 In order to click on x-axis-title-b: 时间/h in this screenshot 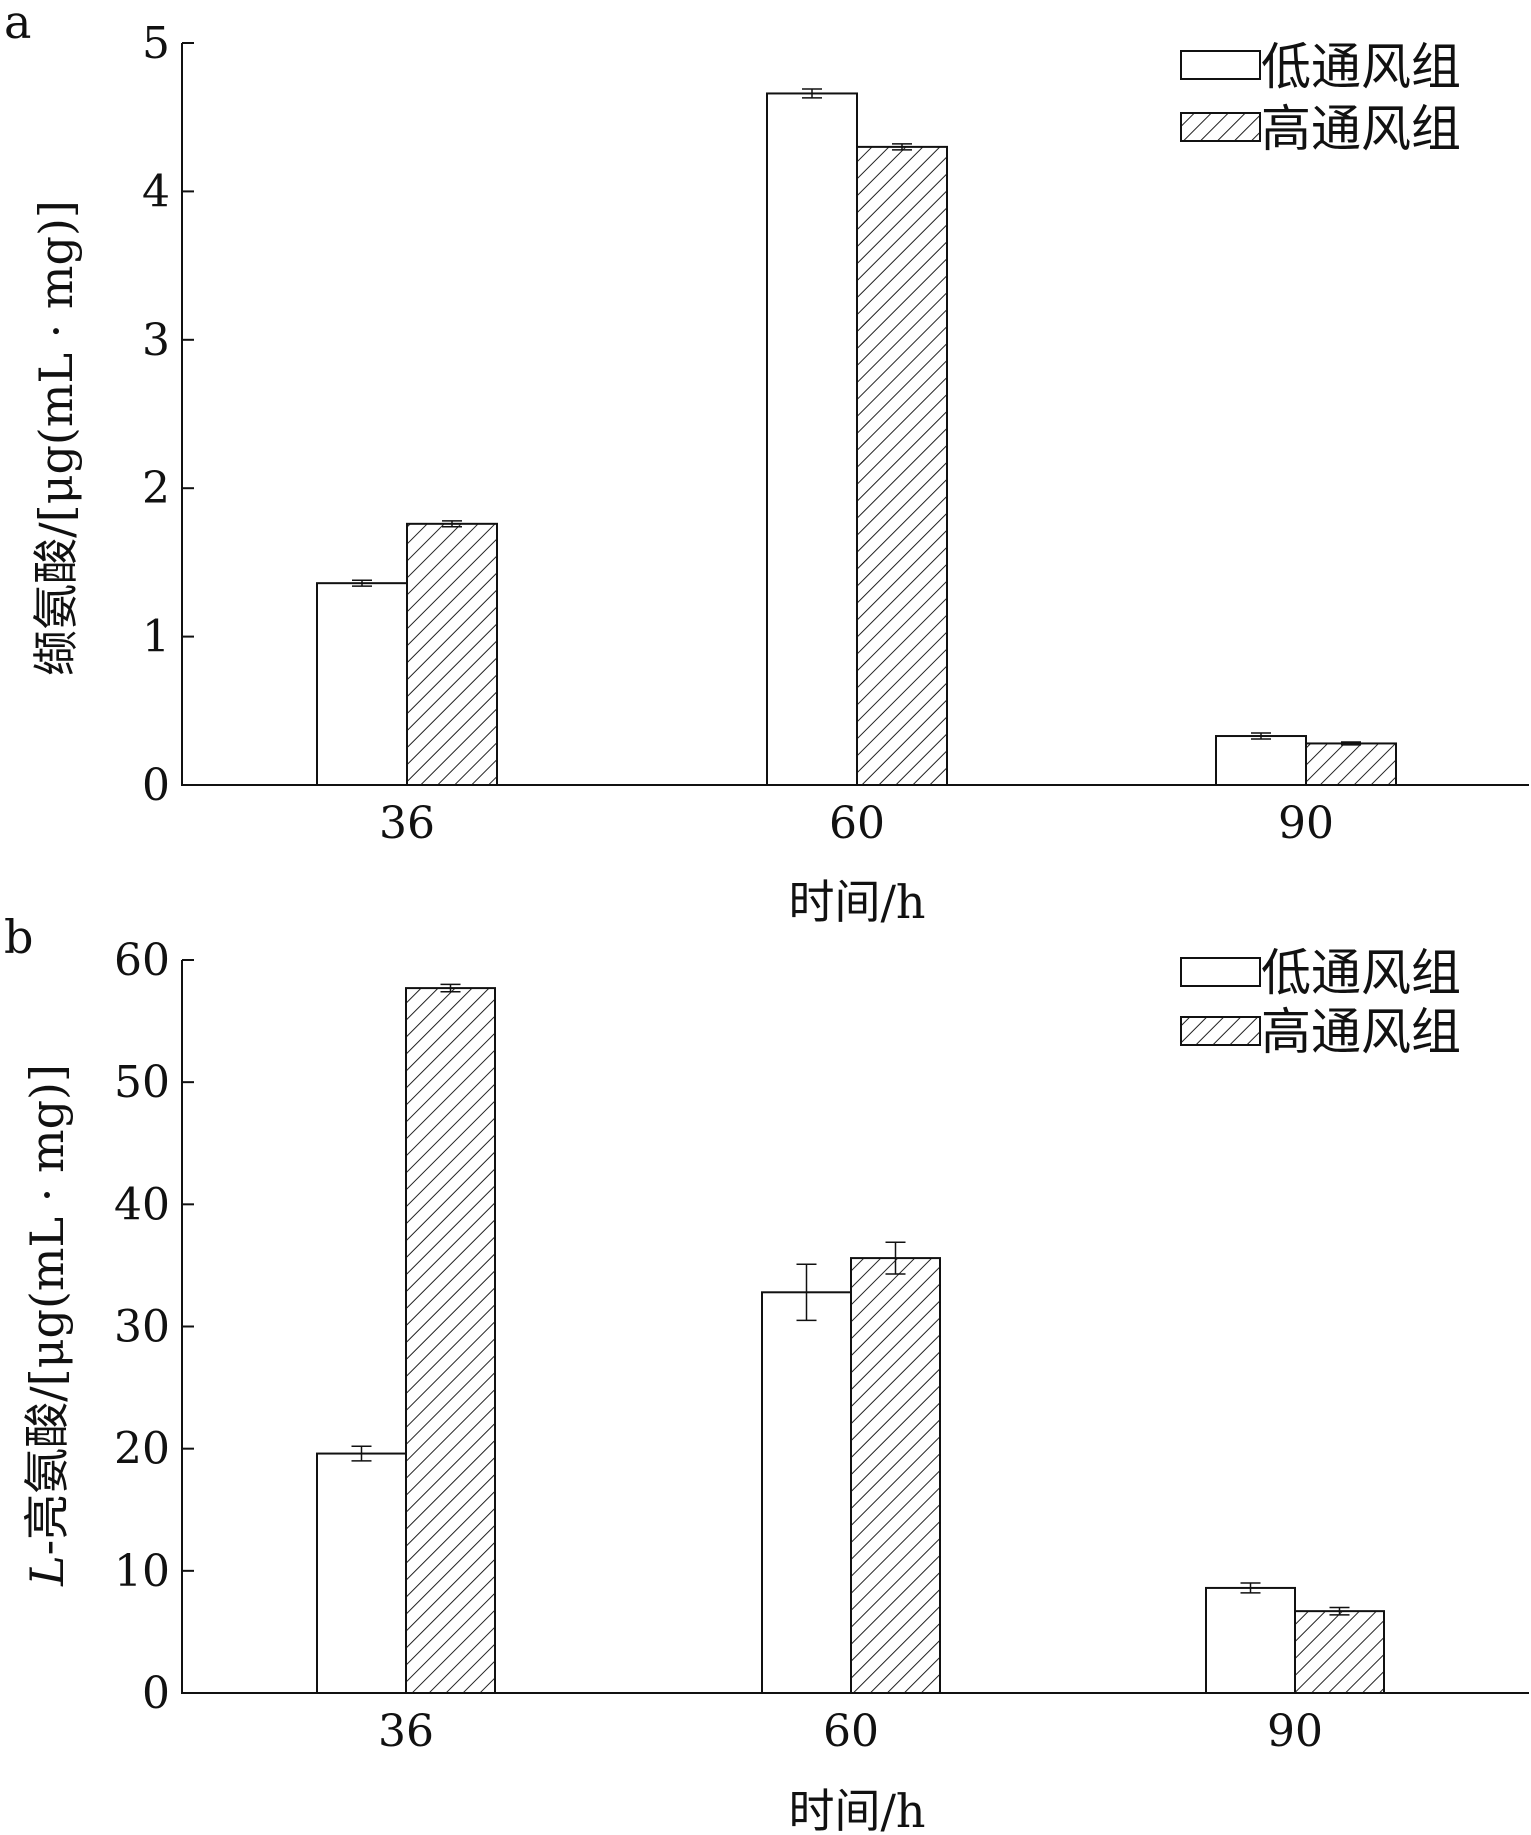, I will do `click(856, 1809)`.